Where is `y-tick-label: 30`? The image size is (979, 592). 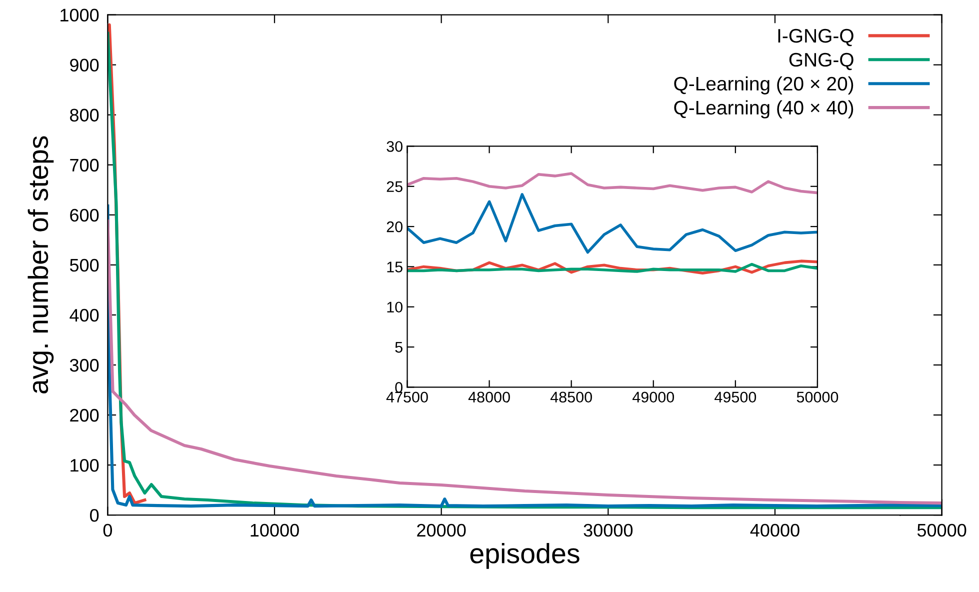 y-tick-label: 30 is located at coordinates (394, 146).